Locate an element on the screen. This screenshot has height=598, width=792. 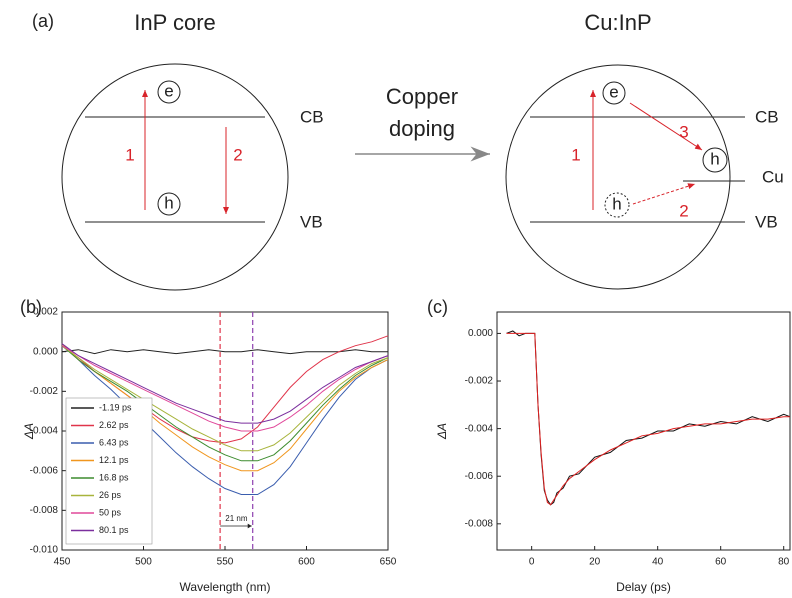
title: Cu:InP is located at coordinates (617, 22).